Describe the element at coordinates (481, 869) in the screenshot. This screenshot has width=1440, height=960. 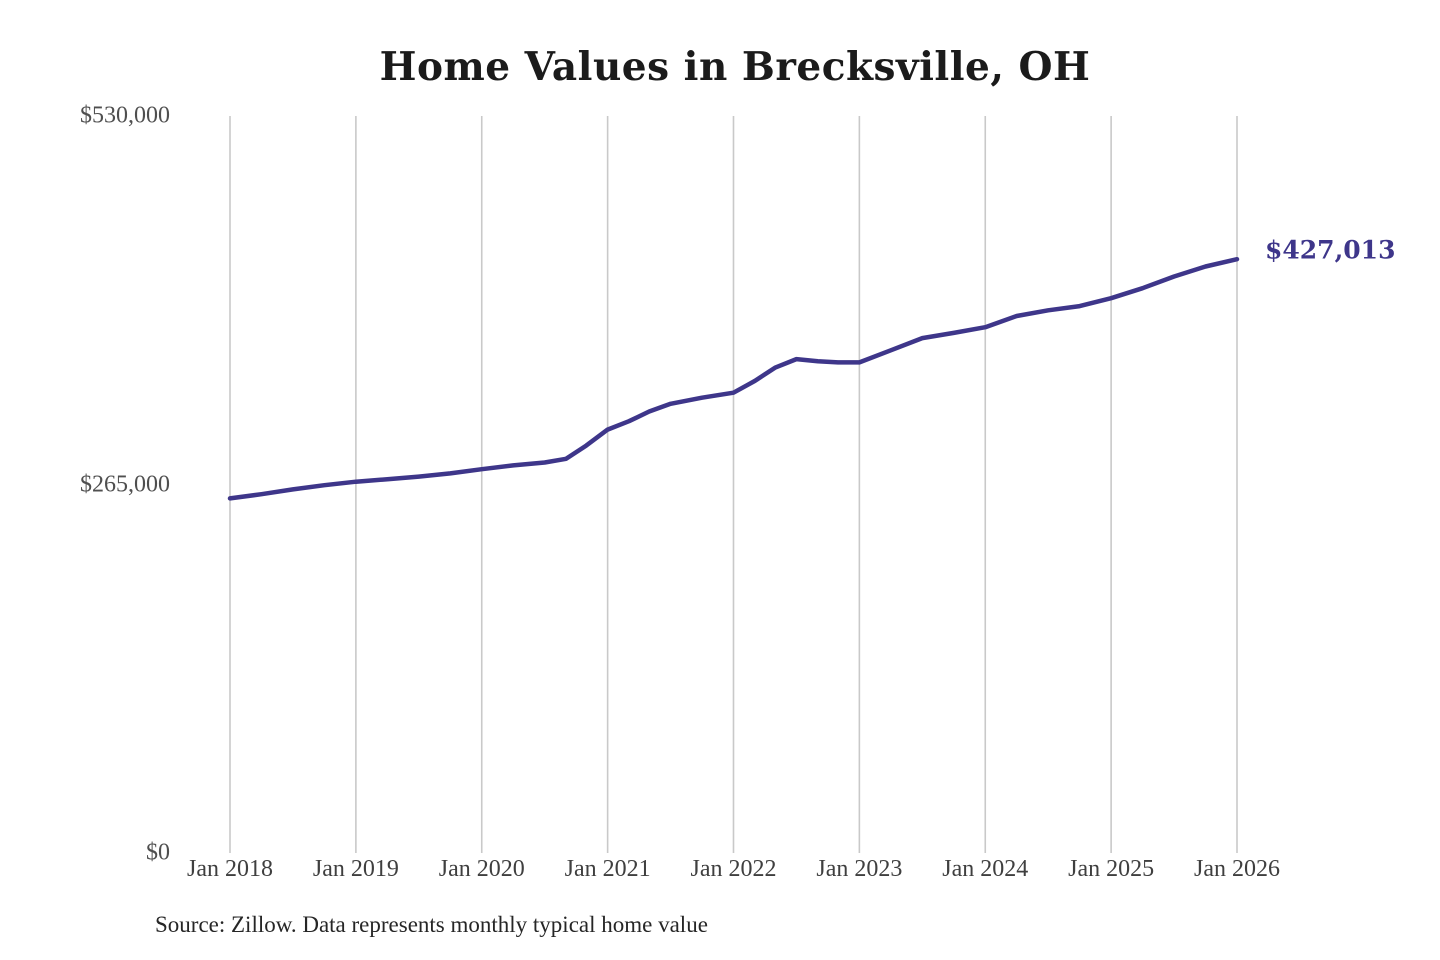
I see `x-tick-label: Jan 2020` at that location.